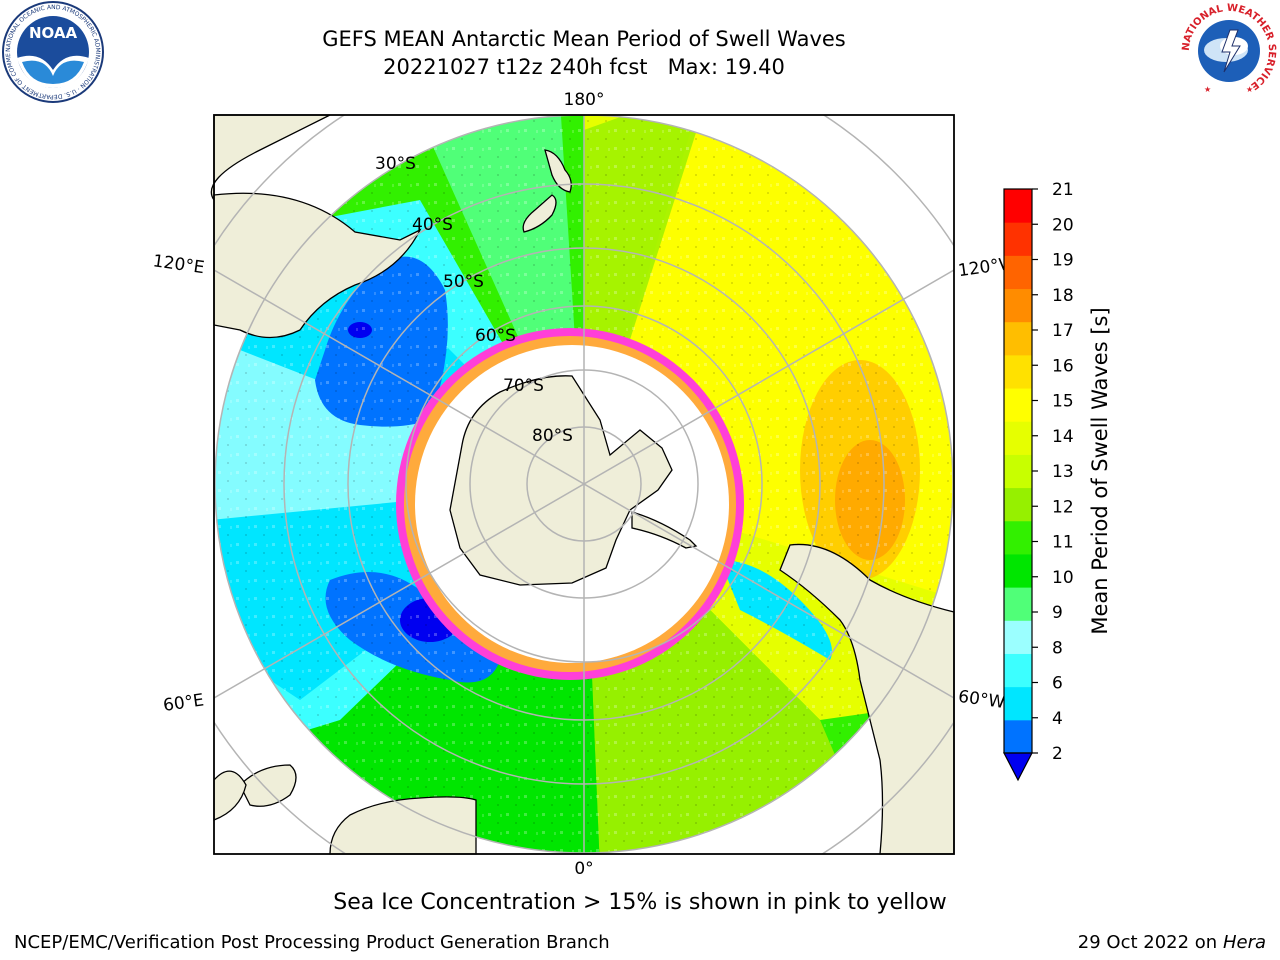 This screenshot has width=1280, height=960. What do you see at coordinates (1063, 472) in the screenshot?
I see `colorbar-tick-label: 13` at bounding box center [1063, 472].